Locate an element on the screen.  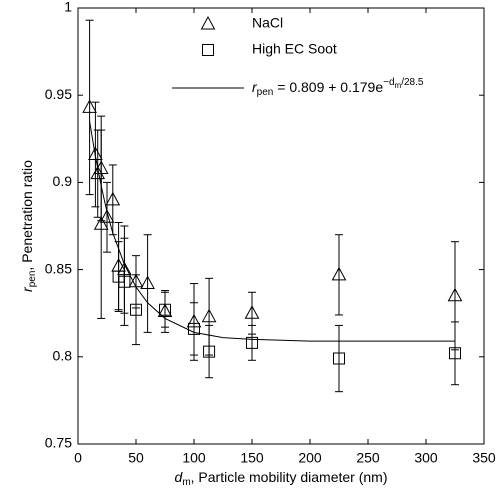
x-axis-label: dm, Particle mobility diameter (nm) is located at coordinates (281, 478).